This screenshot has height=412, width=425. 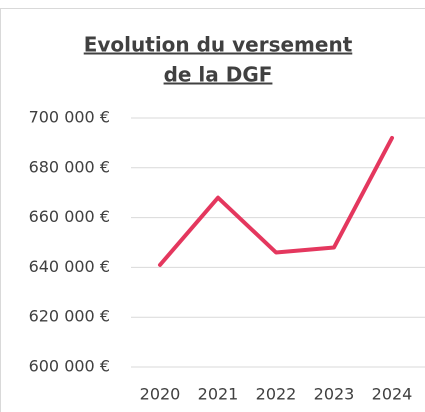 What do you see at coordinates (69, 166) in the screenshot?
I see `y-tick-label: 680 000 €` at bounding box center [69, 166].